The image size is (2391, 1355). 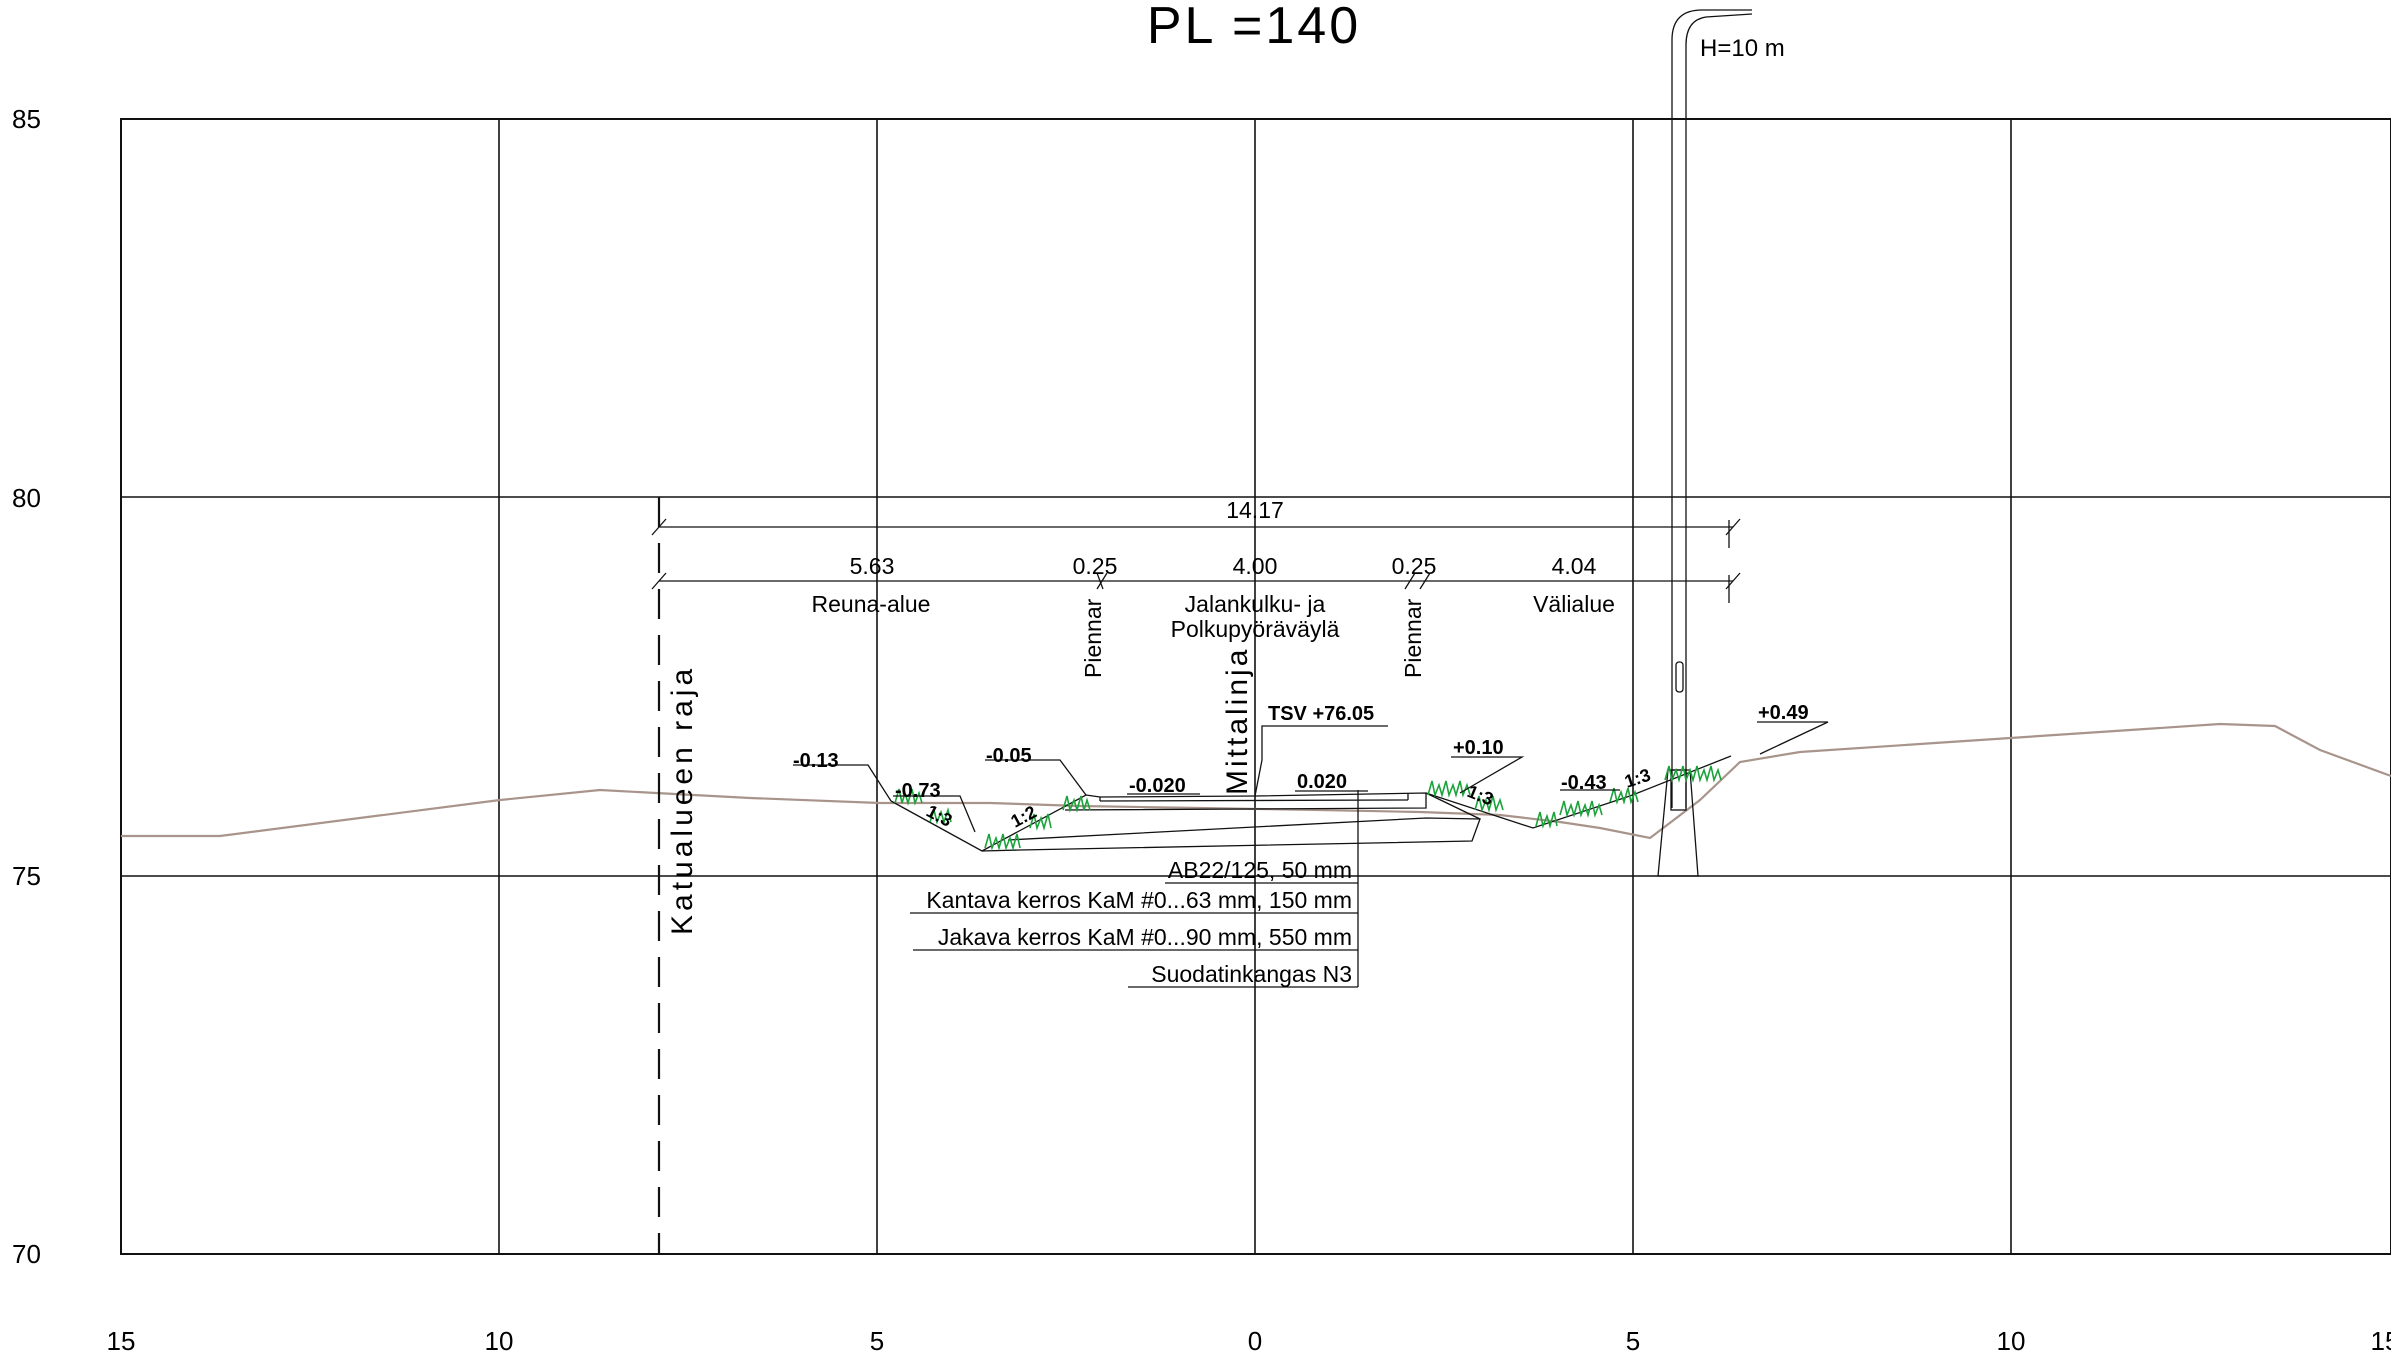 What do you see at coordinates (1023, 817) in the screenshot?
I see `slope-label: 1:2` at bounding box center [1023, 817].